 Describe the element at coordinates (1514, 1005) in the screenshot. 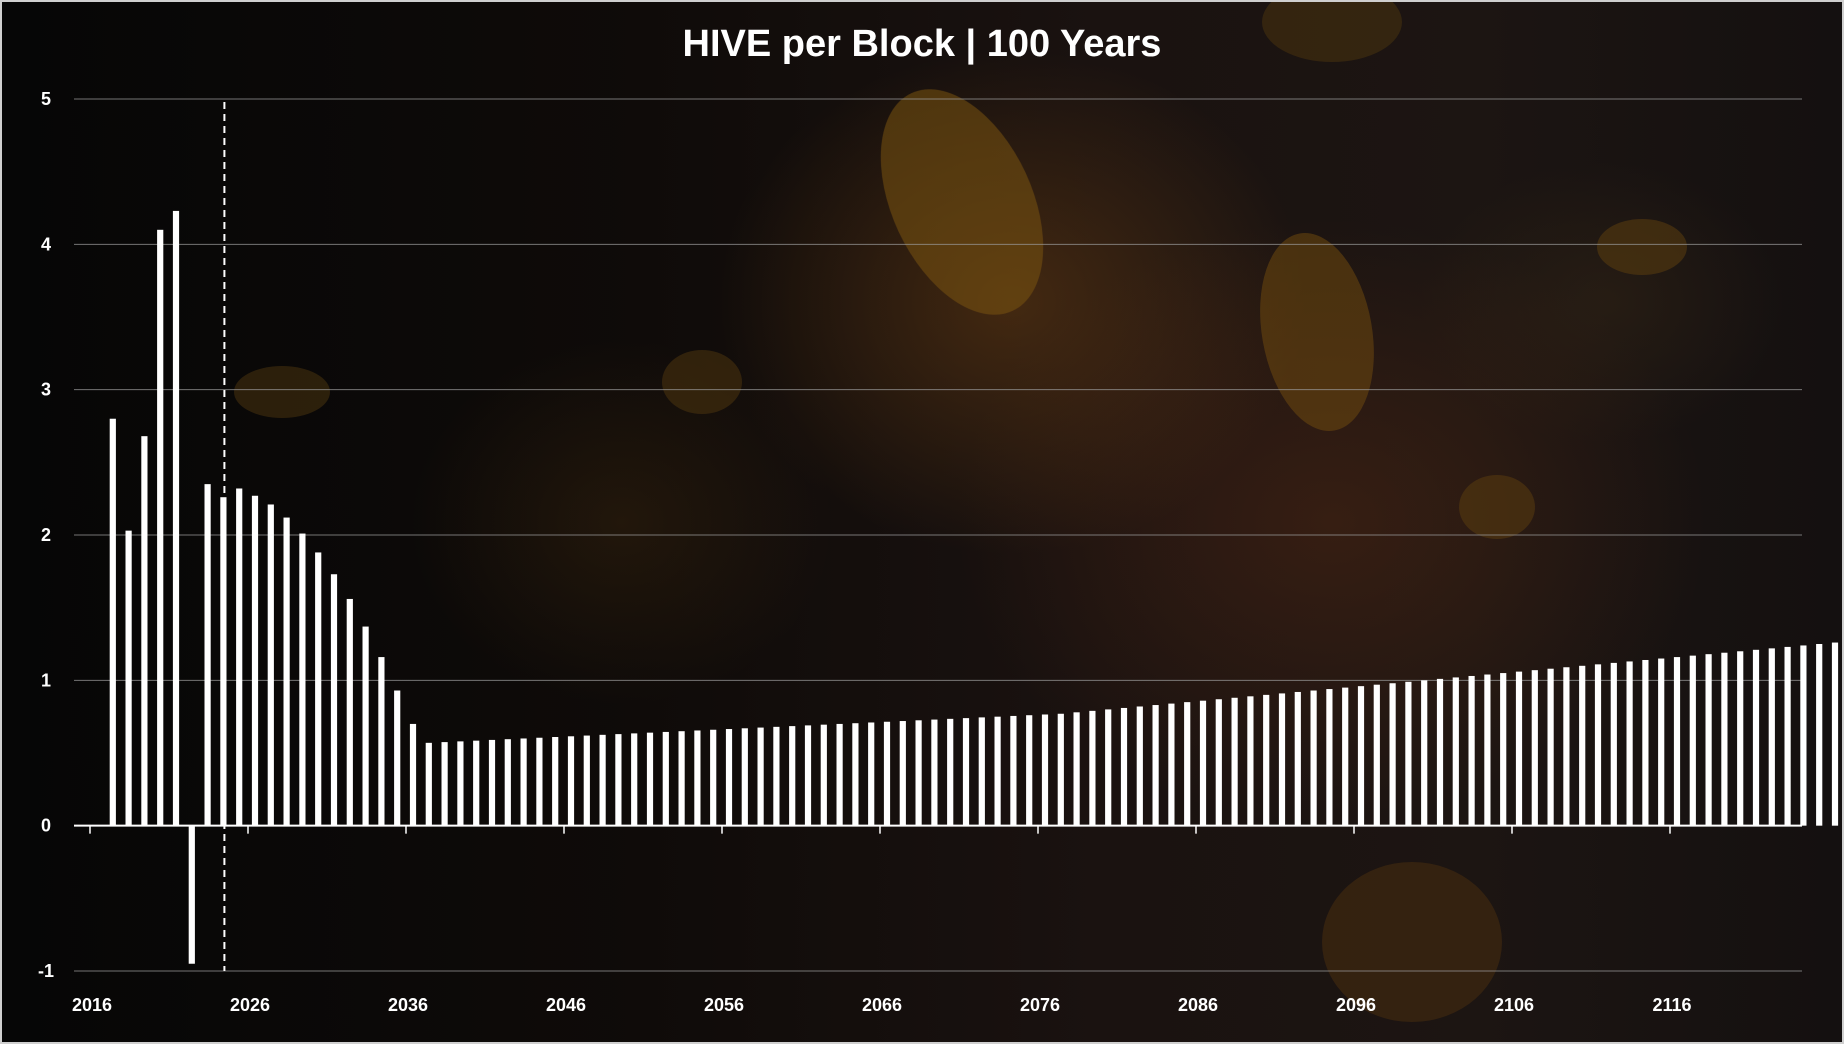

I see `x-tick-label: 2106` at that location.